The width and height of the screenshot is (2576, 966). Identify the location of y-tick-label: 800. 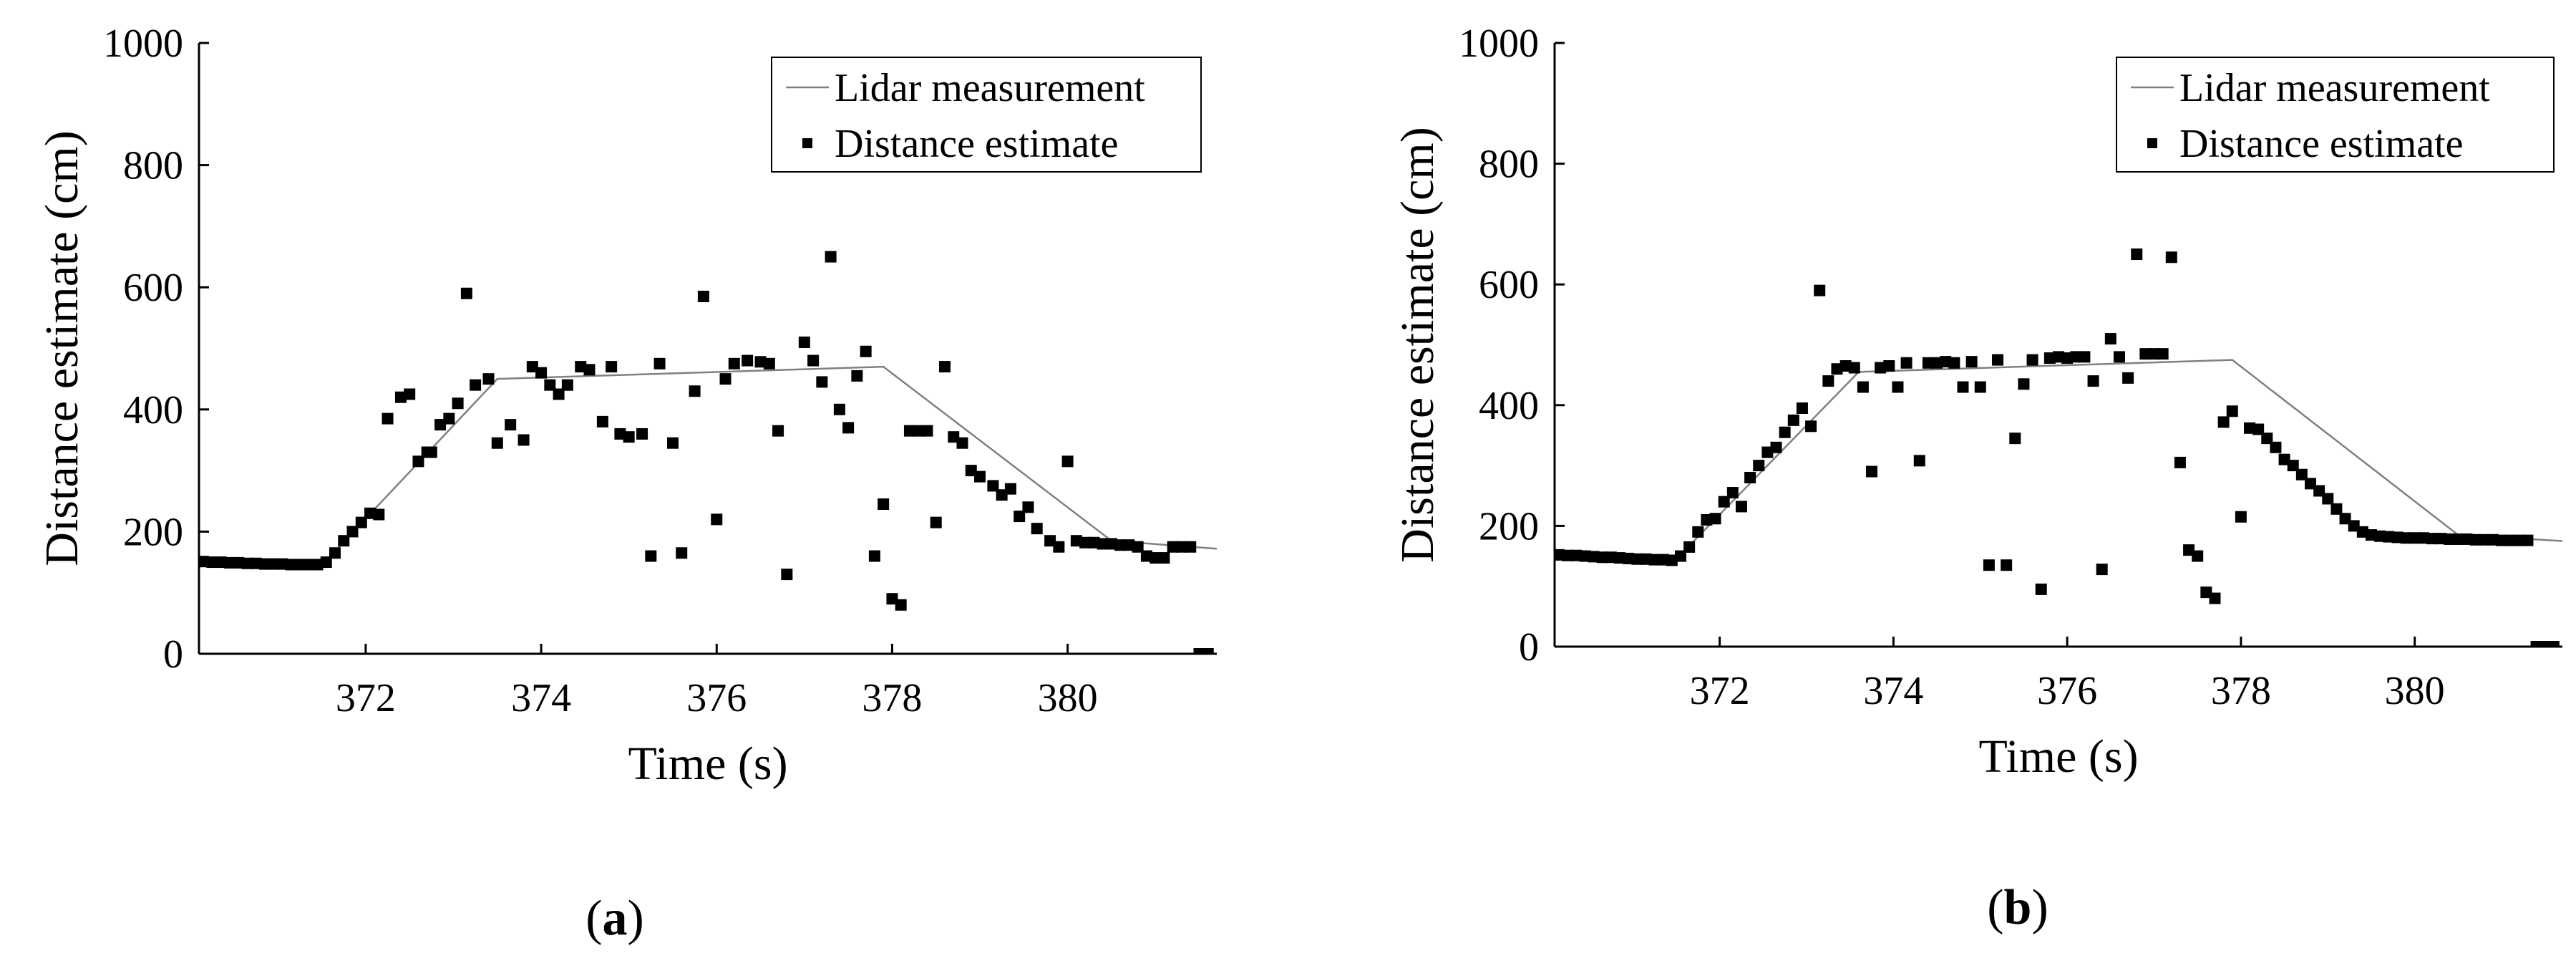
(153, 166).